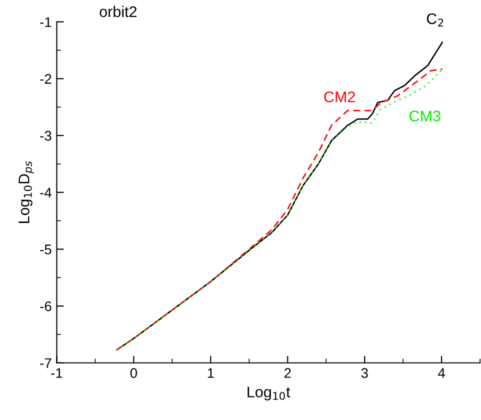  I want to click on y-tick-label: -2, so click(46, 79).